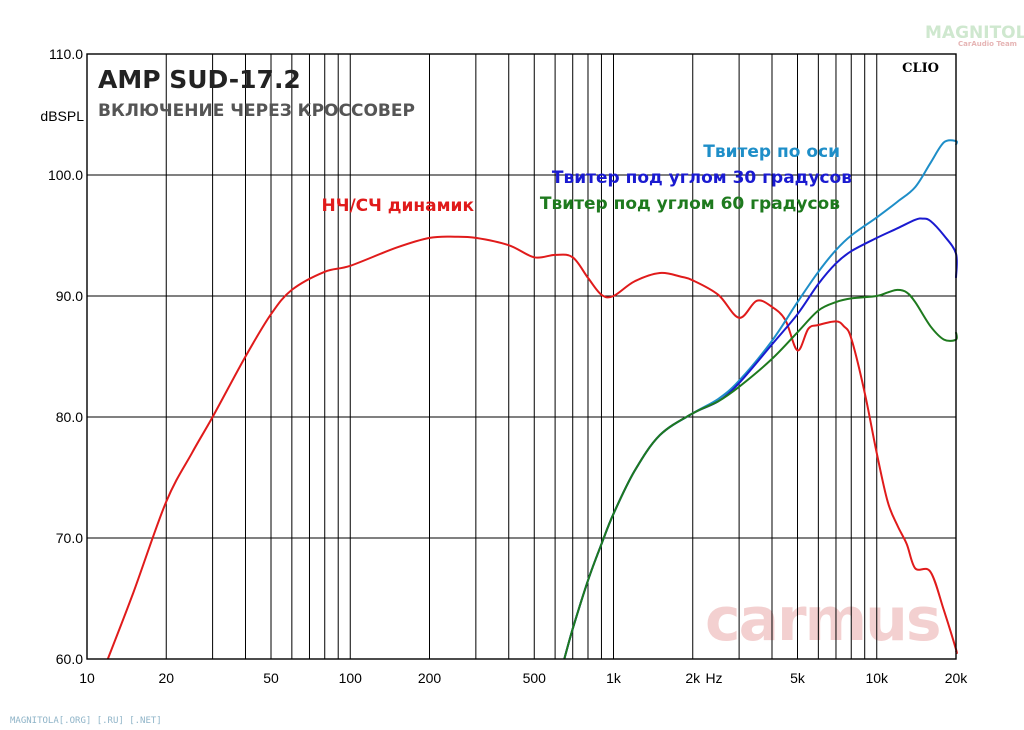  I want to click on carmus-watermark: carmus, so click(822, 620).